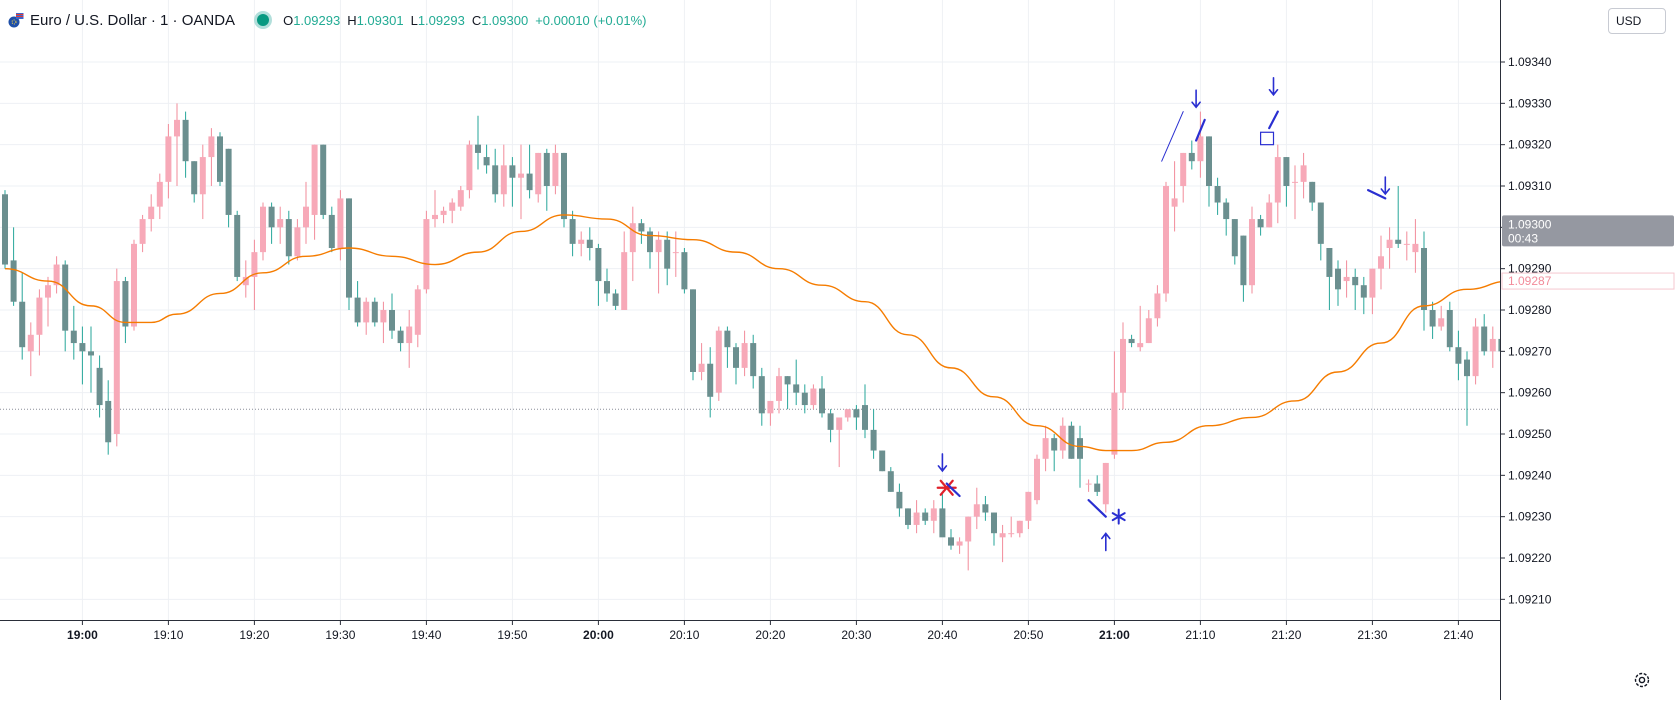 This screenshot has height=705, width=1676. I want to click on drawing-arrow-up-icon, so click(1106, 542).